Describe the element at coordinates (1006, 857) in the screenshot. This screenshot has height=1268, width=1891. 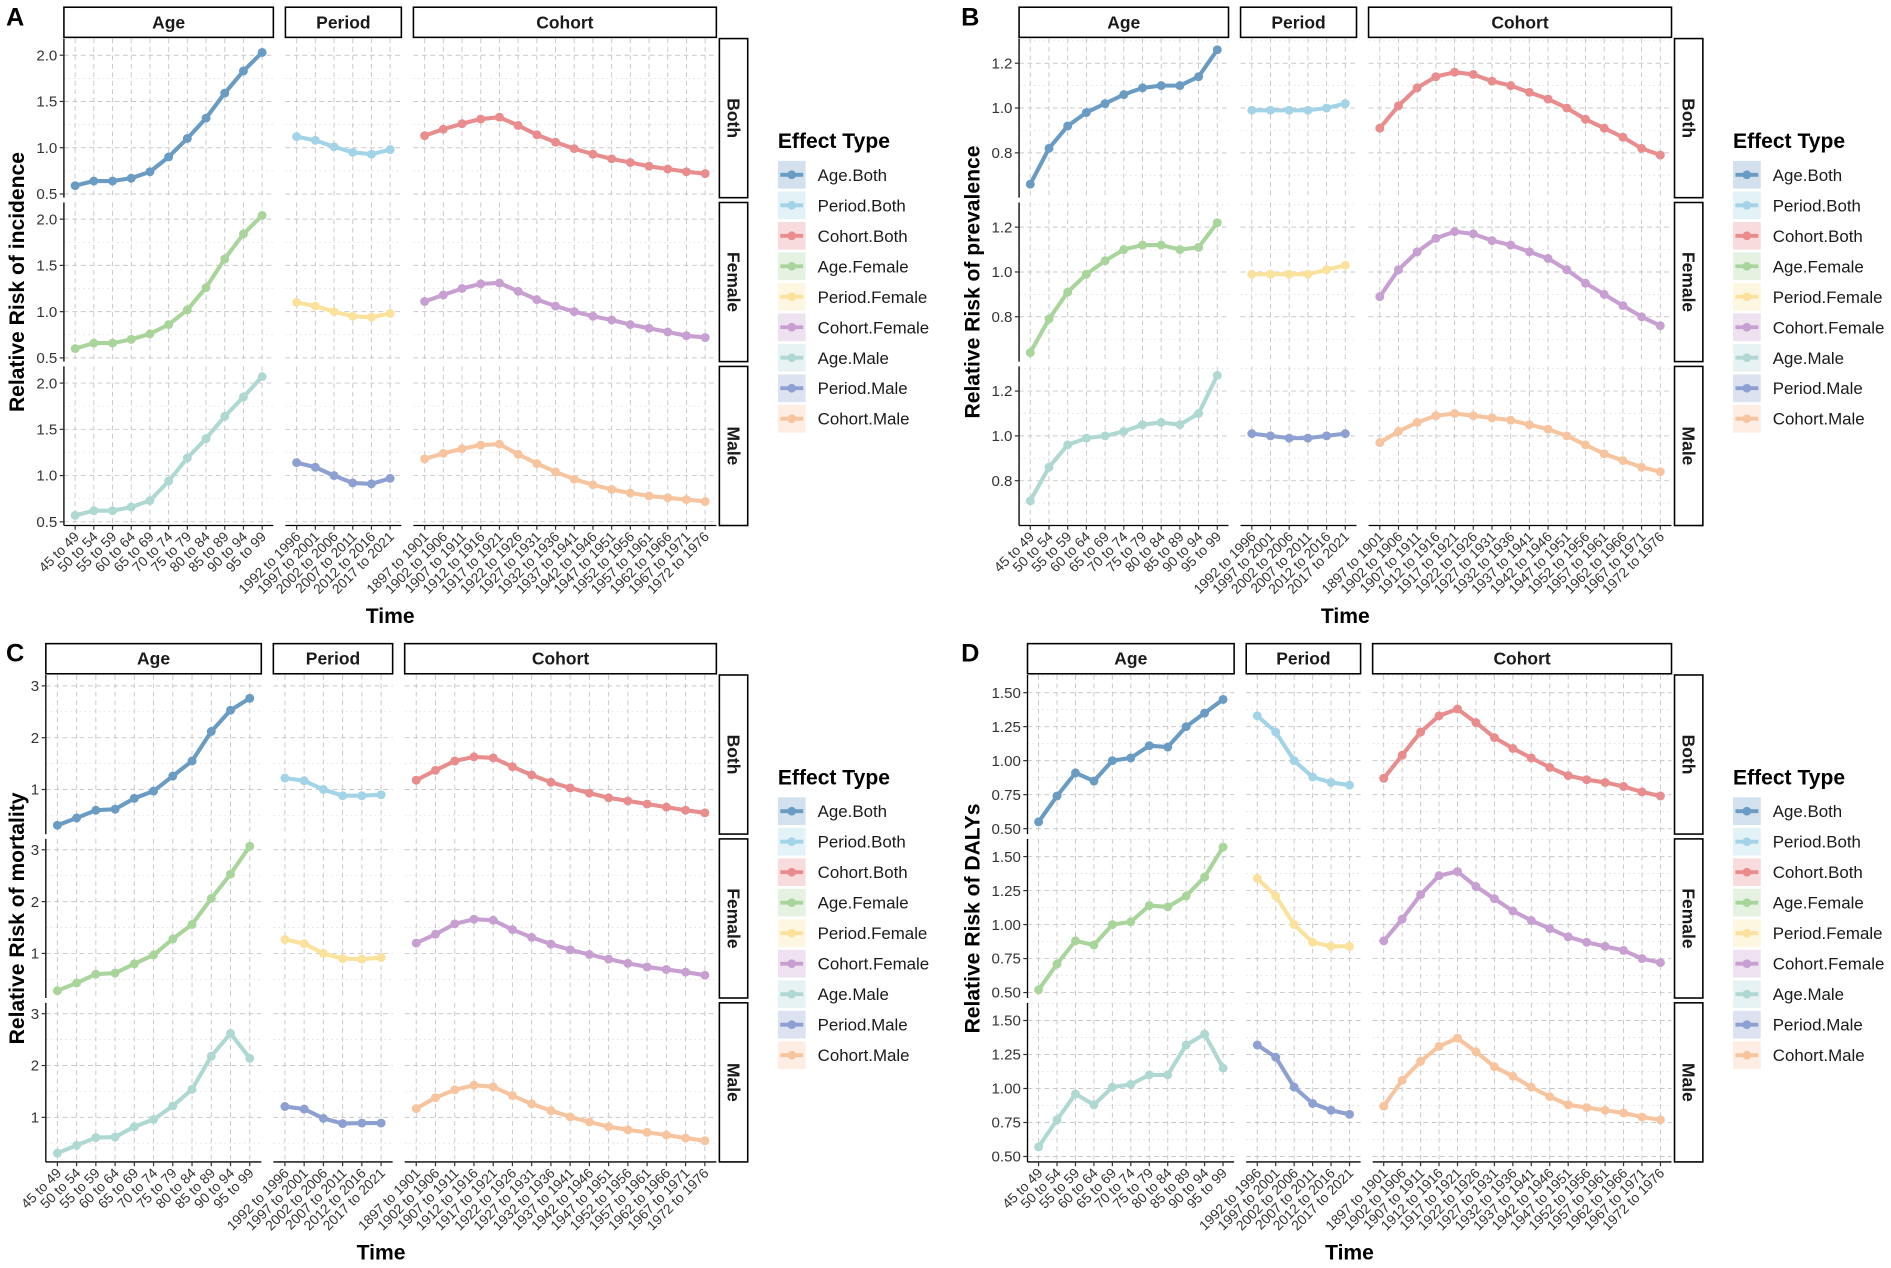
I see `y-tick-label: 1.50` at that location.